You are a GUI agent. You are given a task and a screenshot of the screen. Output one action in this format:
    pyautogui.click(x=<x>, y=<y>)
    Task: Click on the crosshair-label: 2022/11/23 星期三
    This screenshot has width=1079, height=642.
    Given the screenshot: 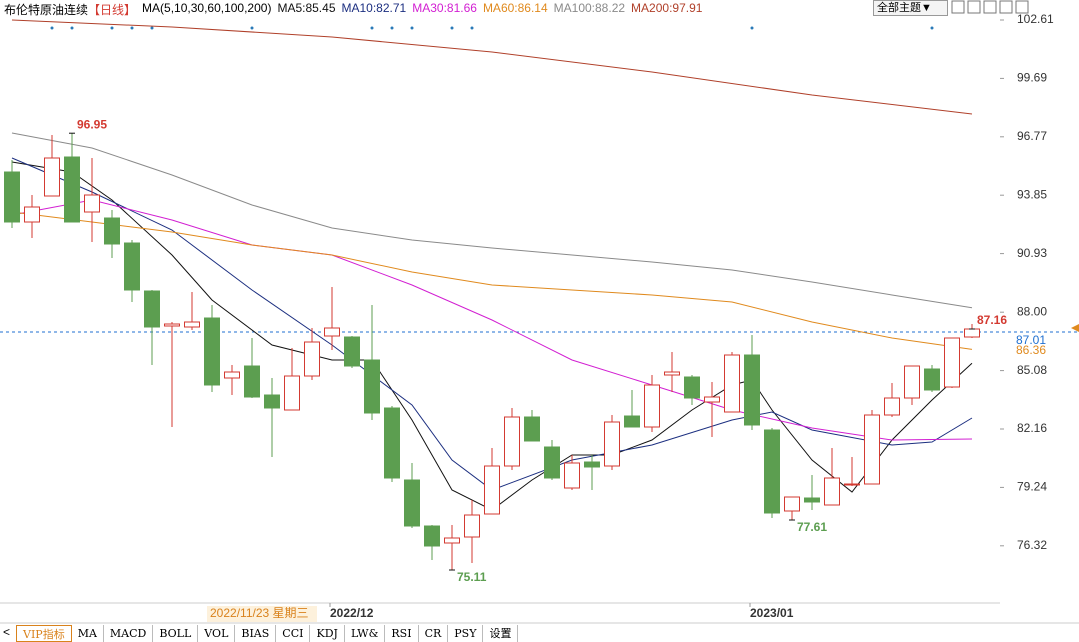 What is the action you would take?
    pyautogui.click(x=259, y=613)
    